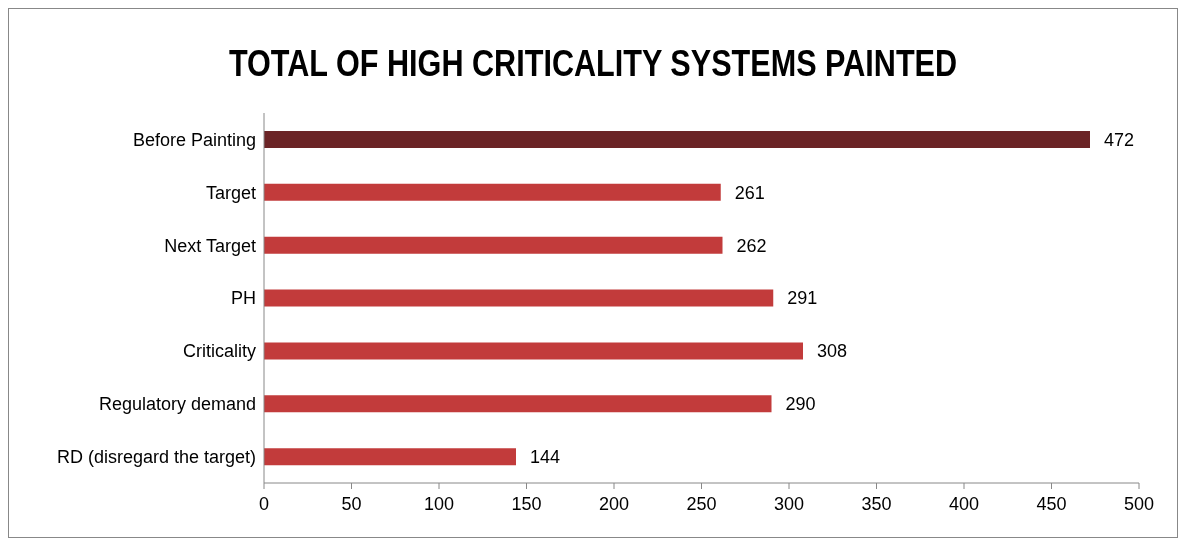 The width and height of the screenshot is (1189, 546). I want to click on y-tick-label: Before Painting, so click(194, 139).